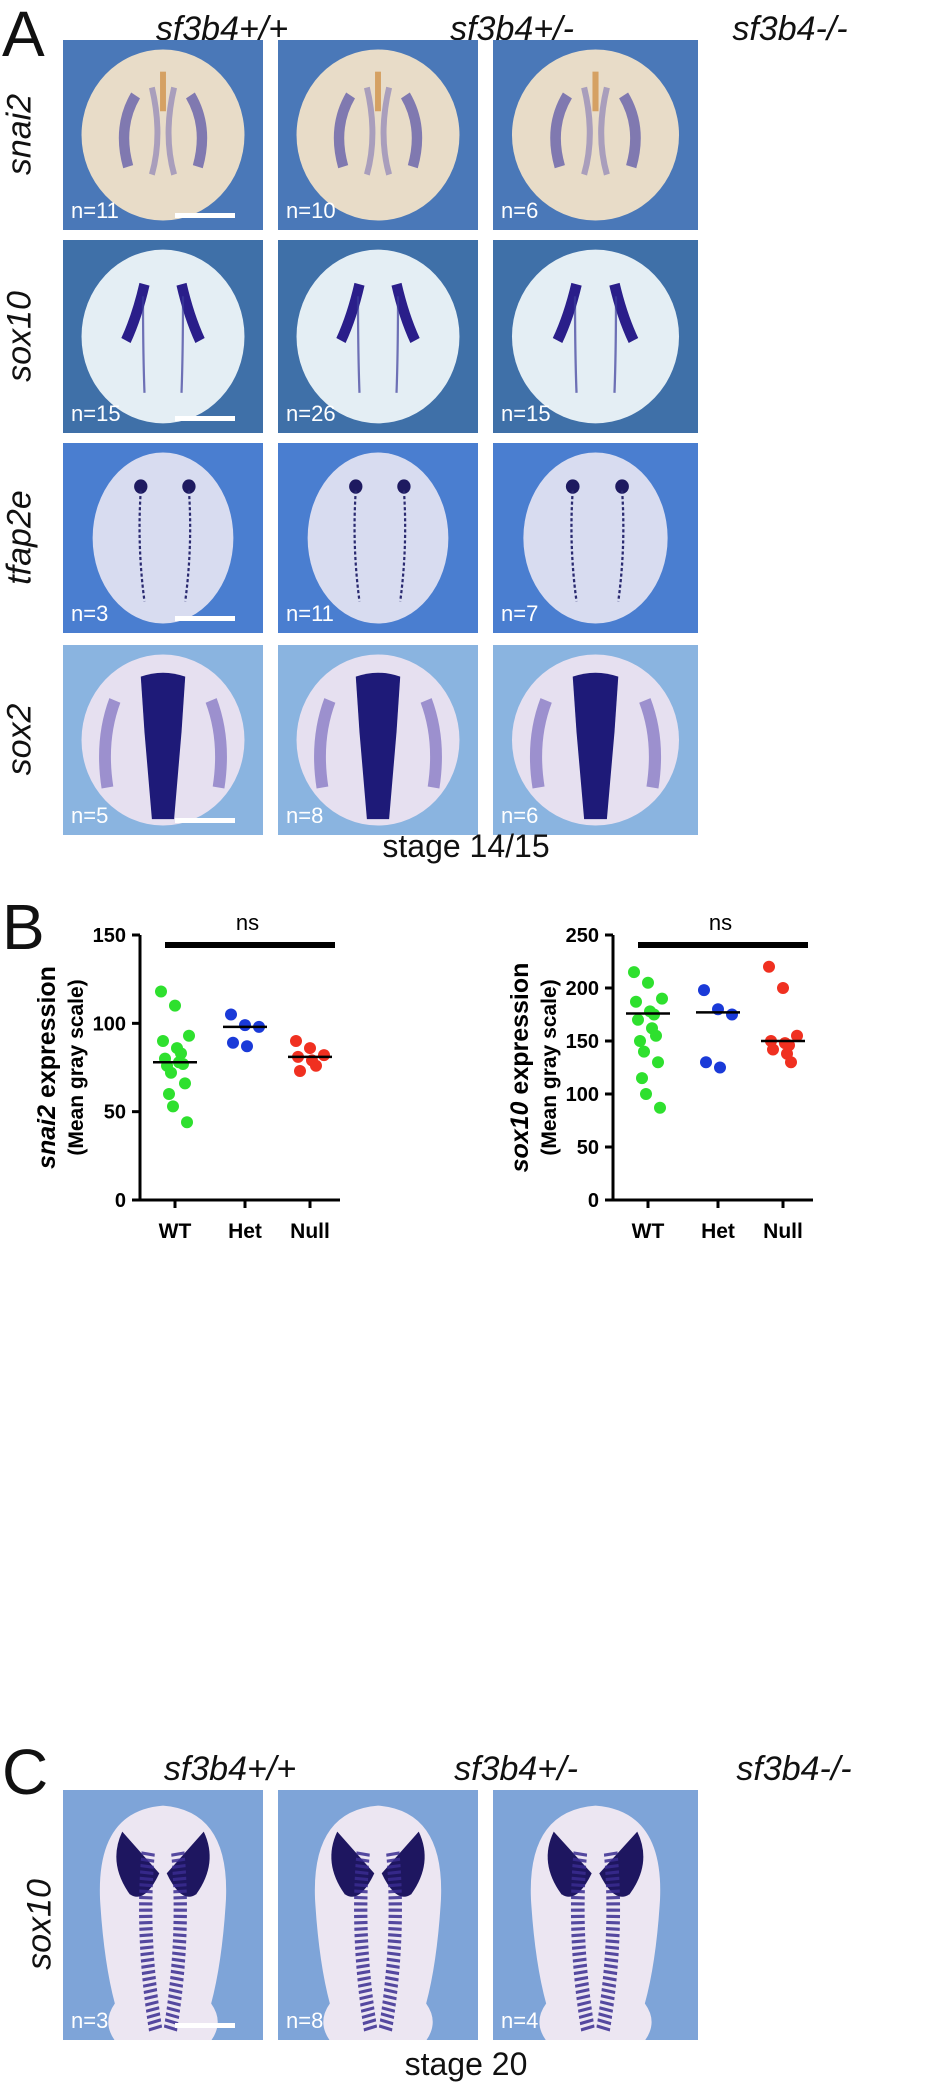 The height and width of the screenshot is (2094, 933). I want to click on image-tile-sox2-2: n=6, so click(595, 740).